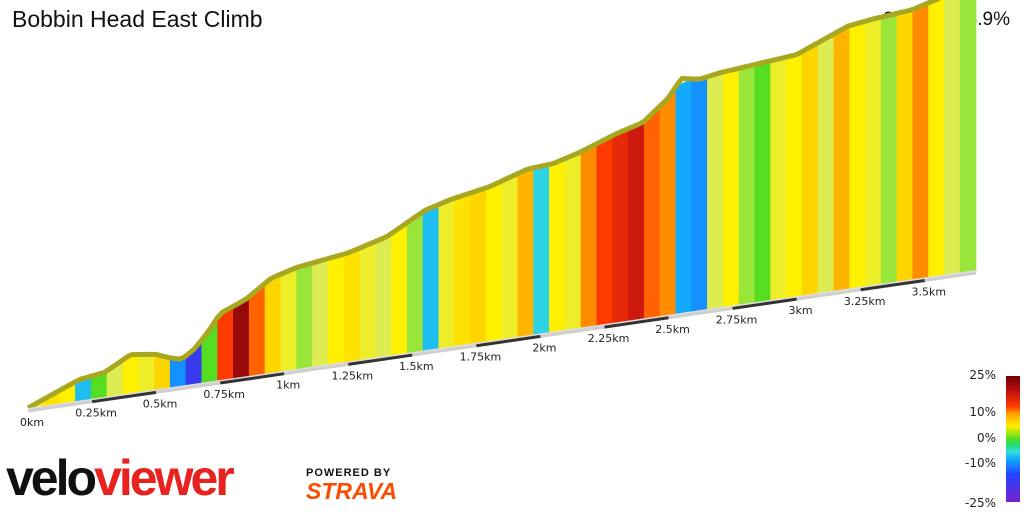  Describe the element at coordinates (865, 301) in the screenshot. I see `x-tick-label: 3.25km` at that location.